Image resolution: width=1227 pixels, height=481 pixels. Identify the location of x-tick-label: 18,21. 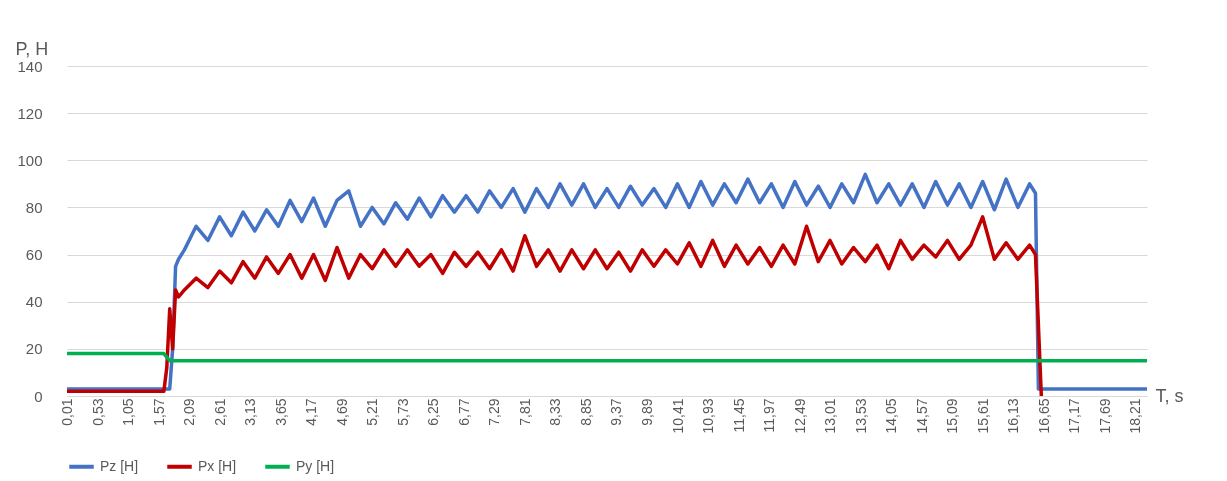
(1135, 416).